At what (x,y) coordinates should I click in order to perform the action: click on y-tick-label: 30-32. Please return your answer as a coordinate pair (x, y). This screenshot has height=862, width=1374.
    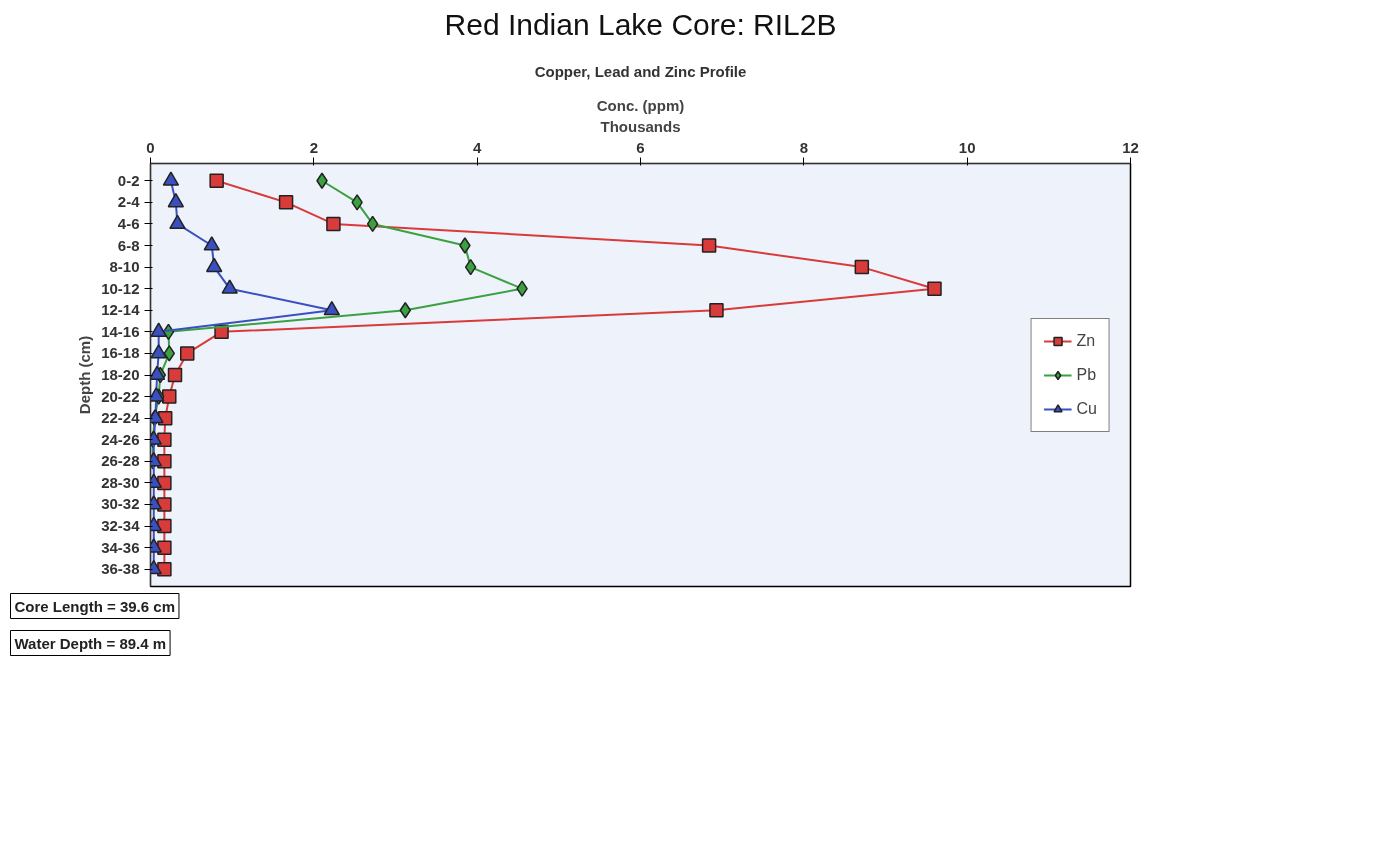
    Looking at the image, I should click on (120, 504).